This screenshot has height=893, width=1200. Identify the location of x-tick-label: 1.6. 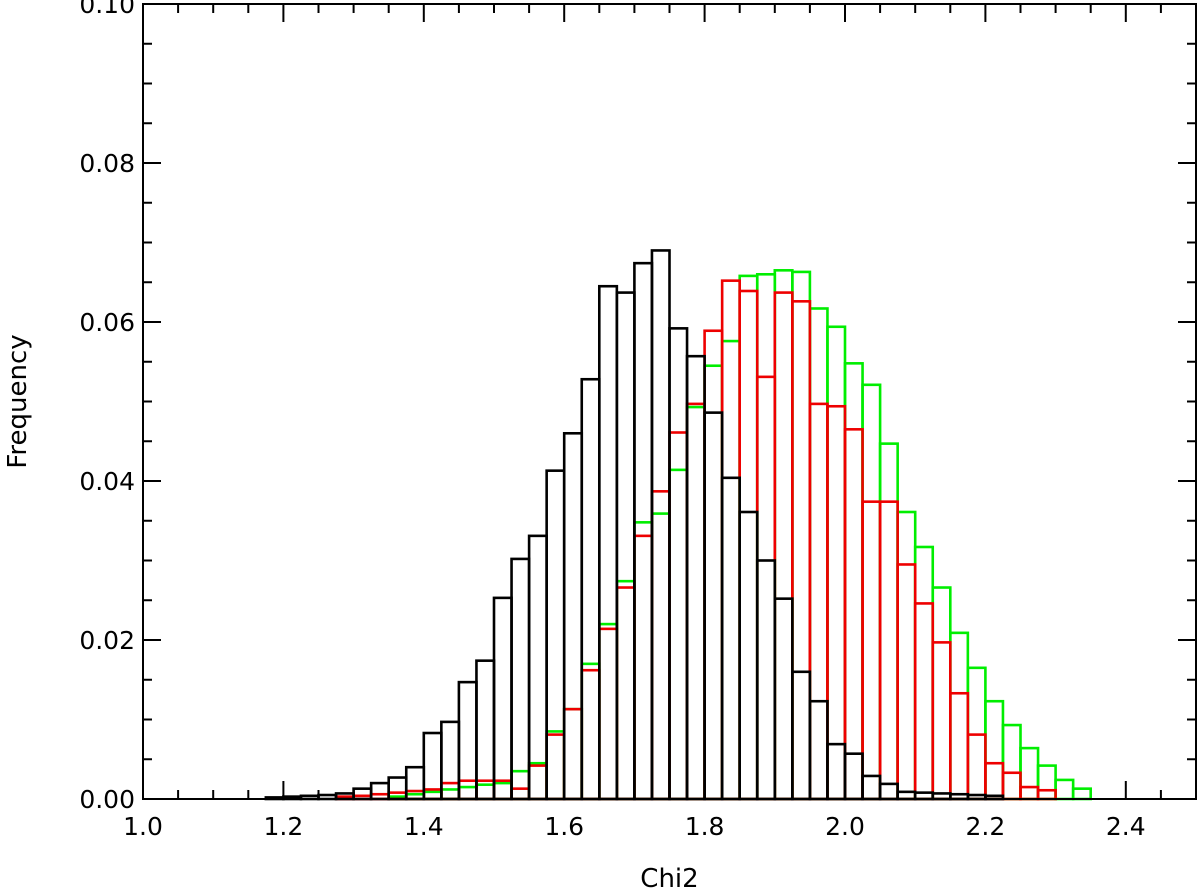
(564, 826).